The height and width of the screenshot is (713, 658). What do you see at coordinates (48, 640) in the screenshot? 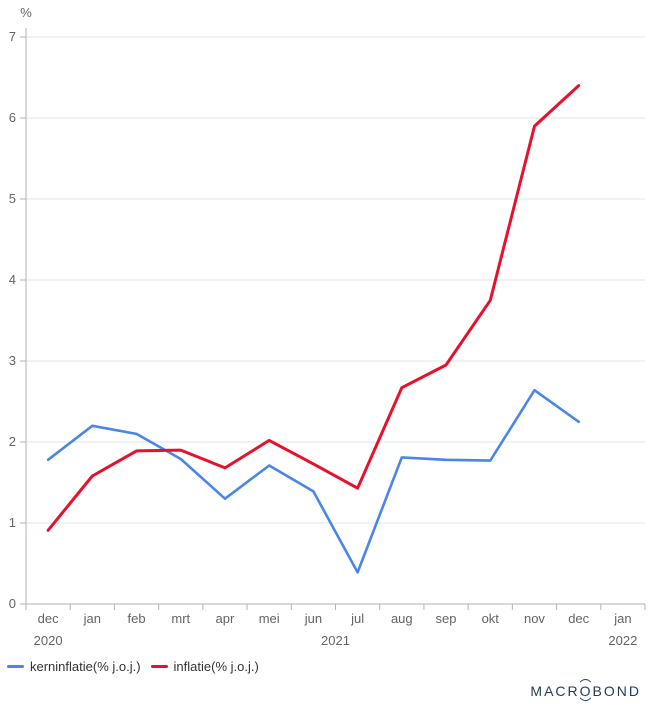
I see `x-axis-year-label: 2020` at bounding box center [48, 640].